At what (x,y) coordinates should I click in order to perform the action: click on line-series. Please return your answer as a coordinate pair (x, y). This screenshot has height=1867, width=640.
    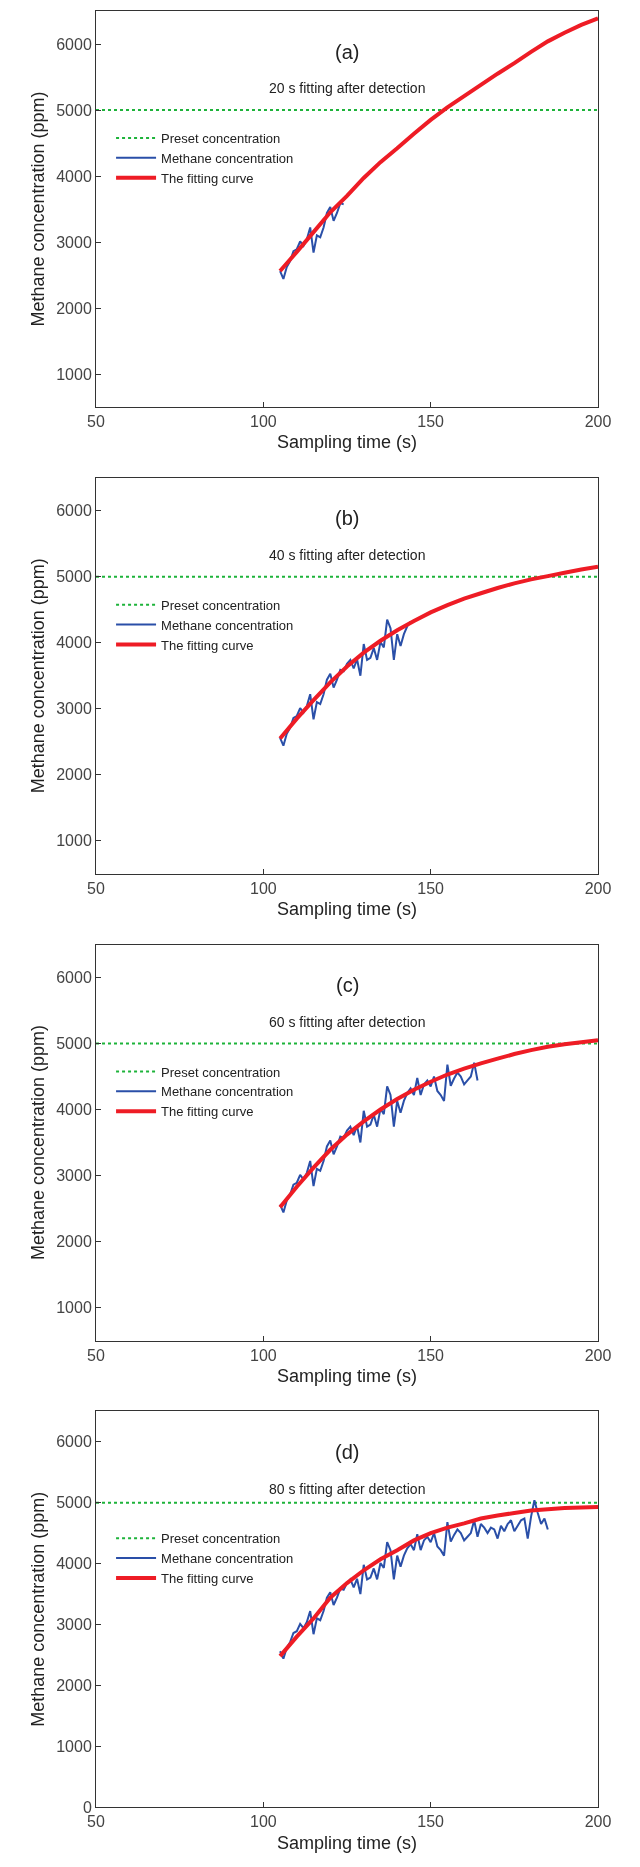
    Looking at the image, I should click on (312, 241).